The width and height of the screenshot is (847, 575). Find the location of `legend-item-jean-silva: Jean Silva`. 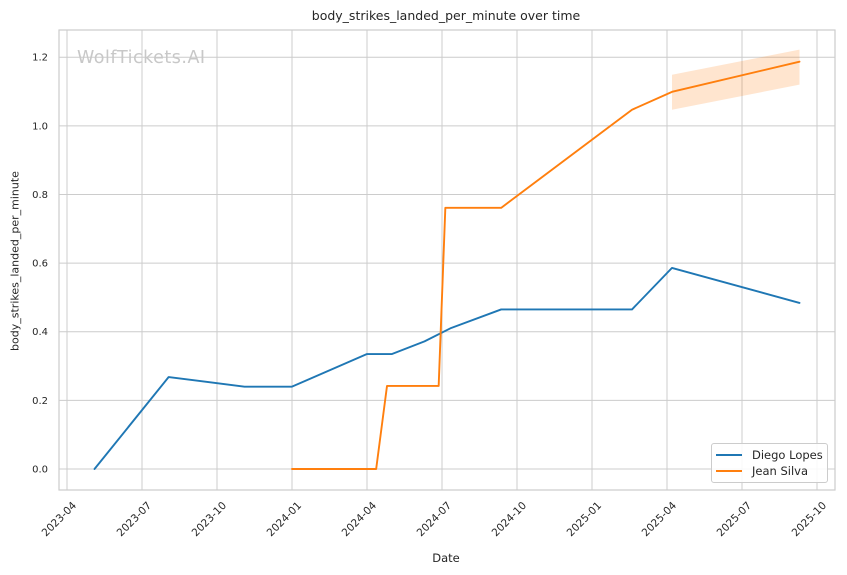

legend-item-jean-silva: Jean Silva is located at coordinates (767, 471).